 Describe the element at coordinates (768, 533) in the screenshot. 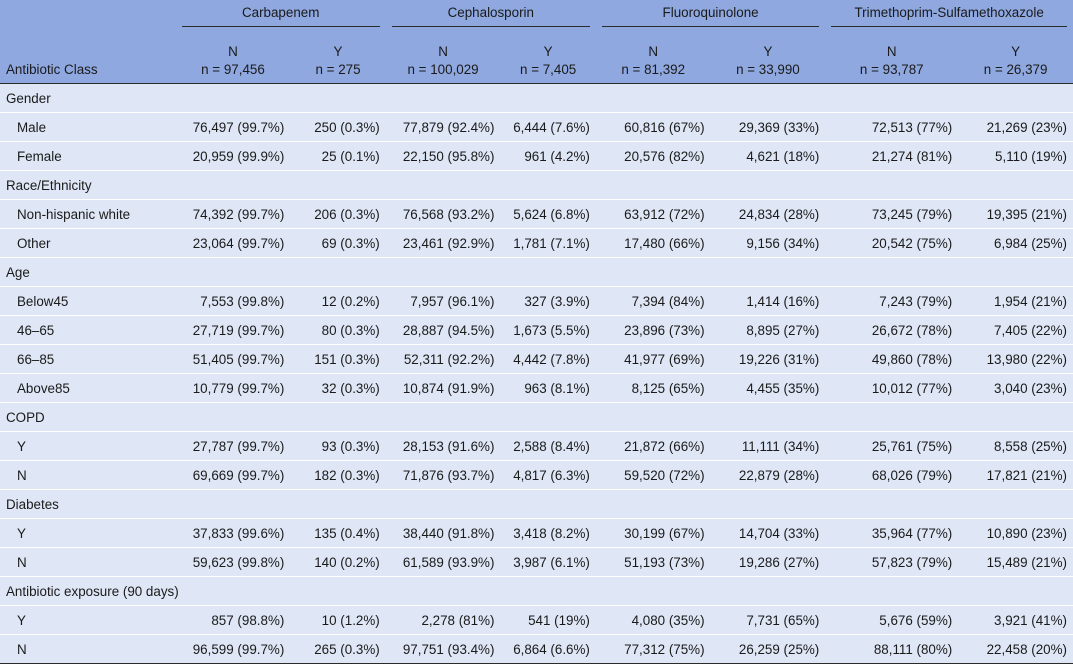

I see `table-cell: 14,704 (33%)` at that location.